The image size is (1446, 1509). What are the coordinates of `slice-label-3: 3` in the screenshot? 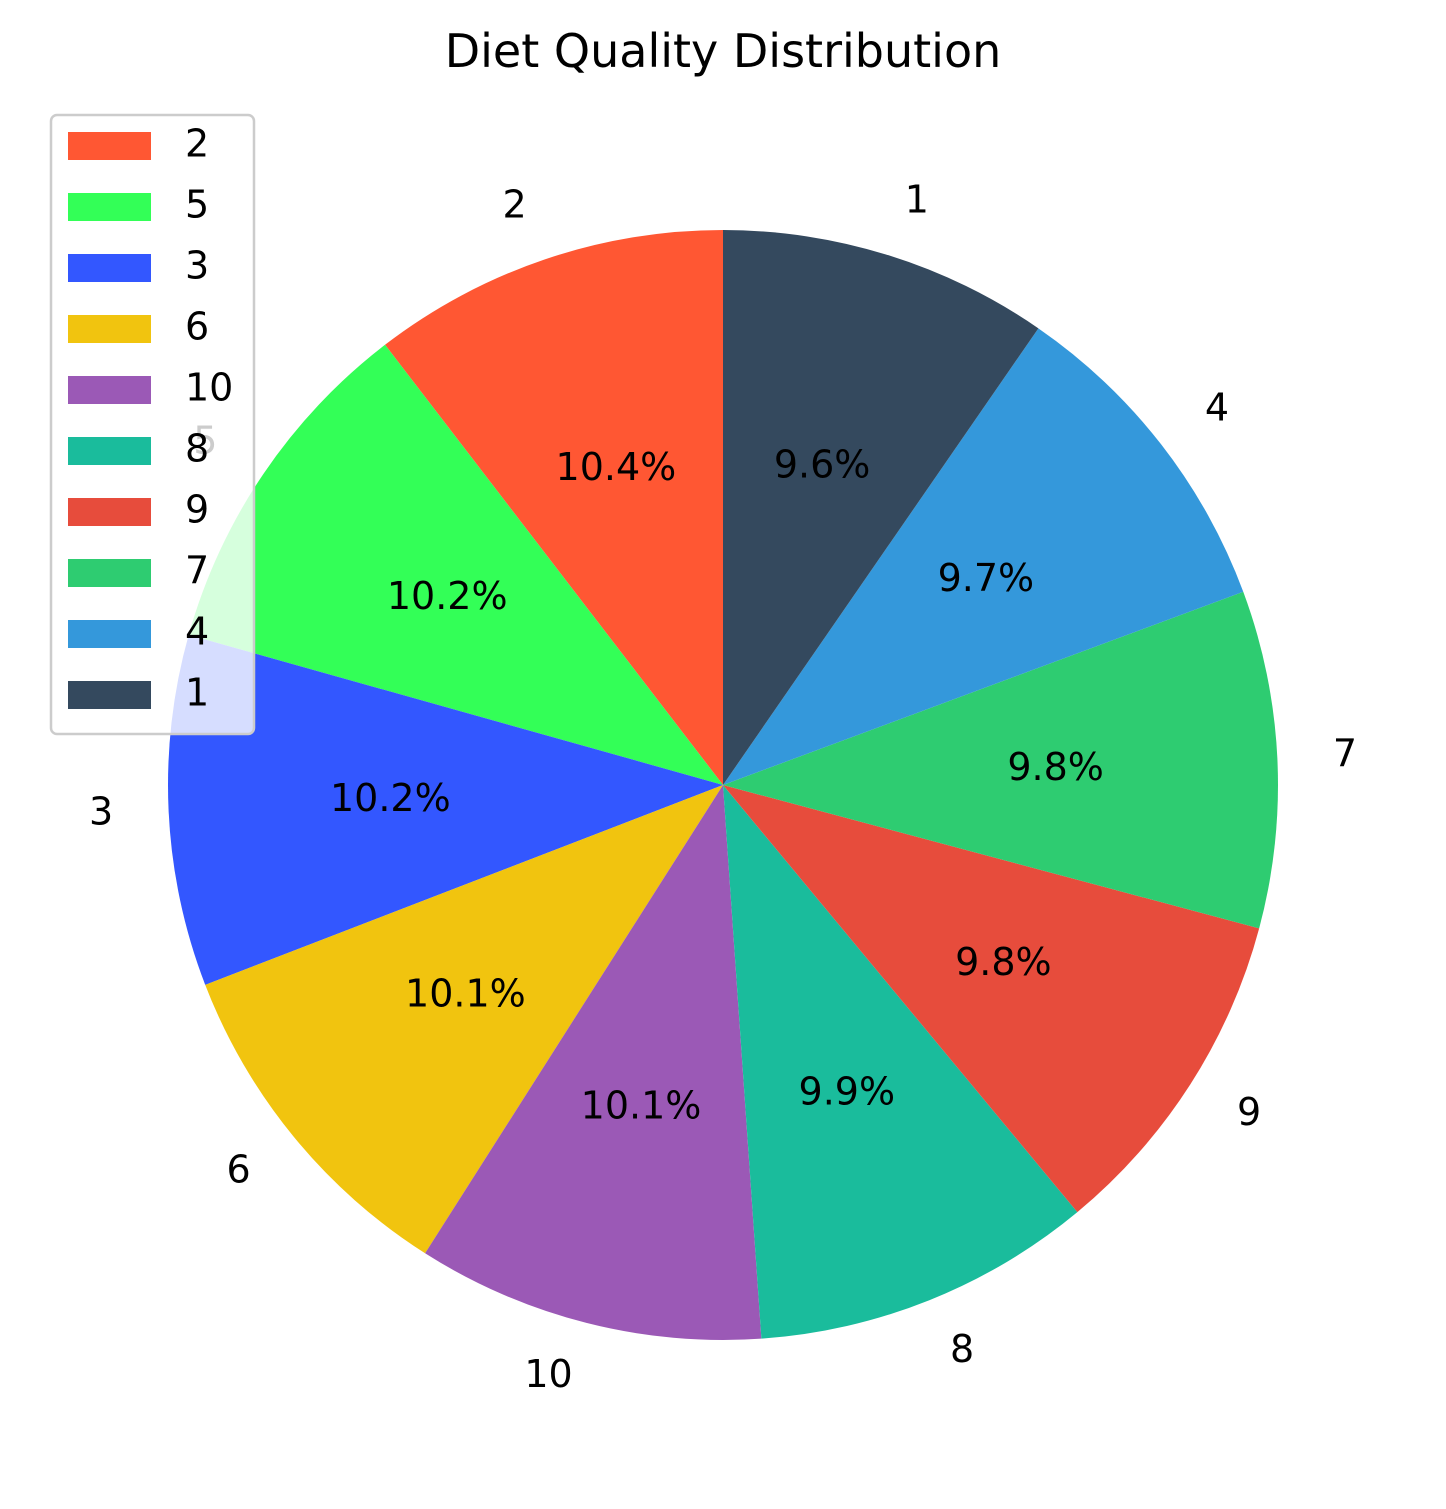 It's located at (101, 811).